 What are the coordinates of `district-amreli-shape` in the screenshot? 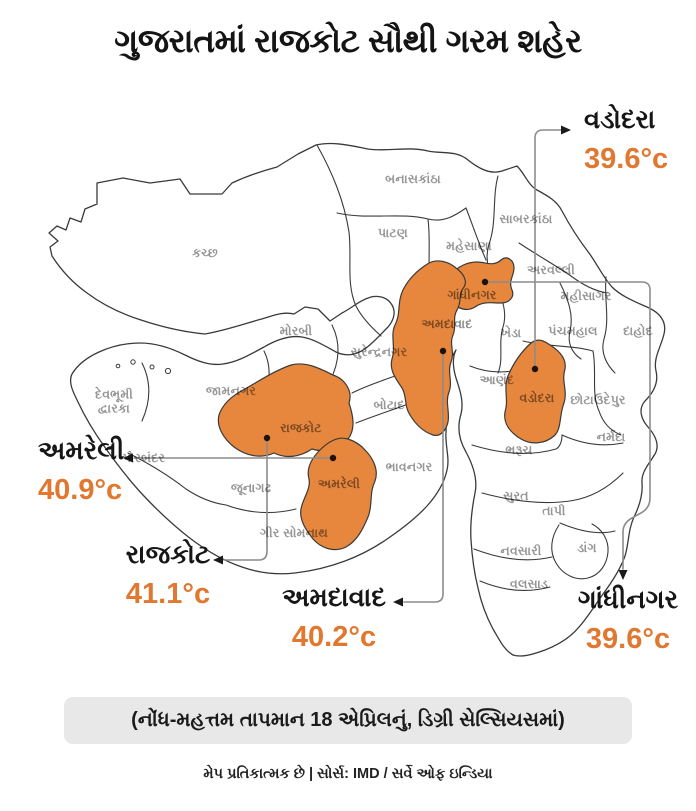 It's located at (338, 494).